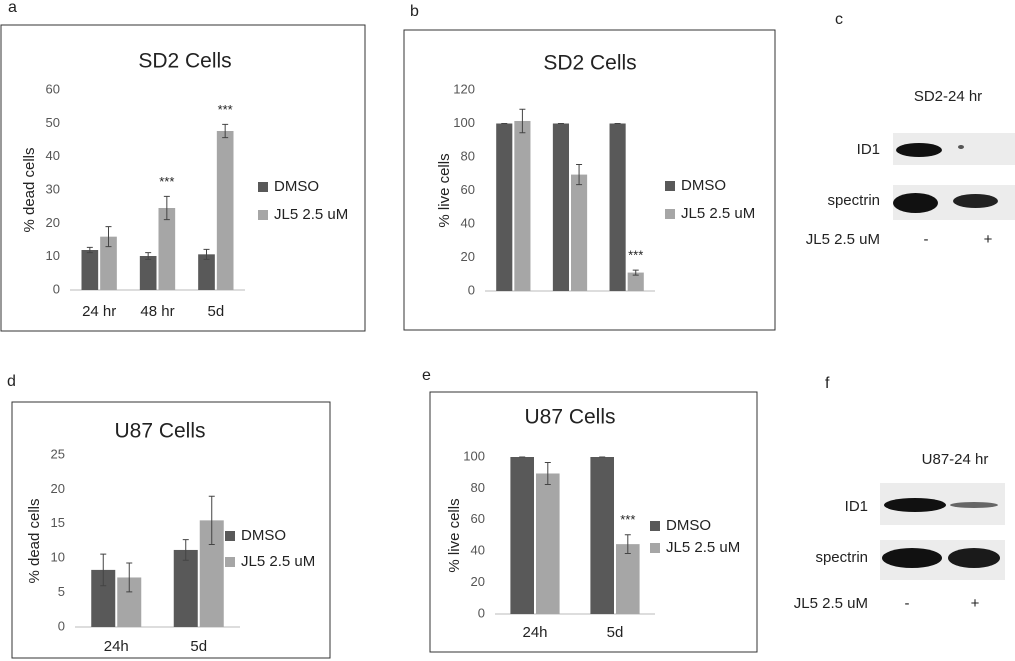 This screenshot has height=661, width=1015. What do you see at coordinates (159, 431) in the screenshot?
I see `chart-title: U87 Cells` at bounding box center [159, 431].